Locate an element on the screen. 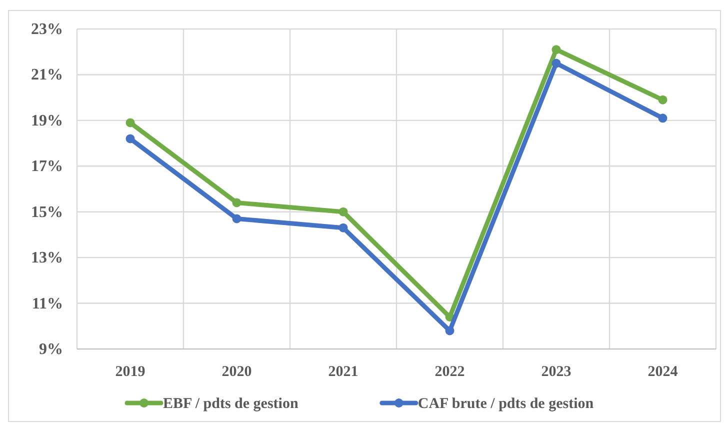  y-tick-label: 19% is located at coordinates (47, 121).